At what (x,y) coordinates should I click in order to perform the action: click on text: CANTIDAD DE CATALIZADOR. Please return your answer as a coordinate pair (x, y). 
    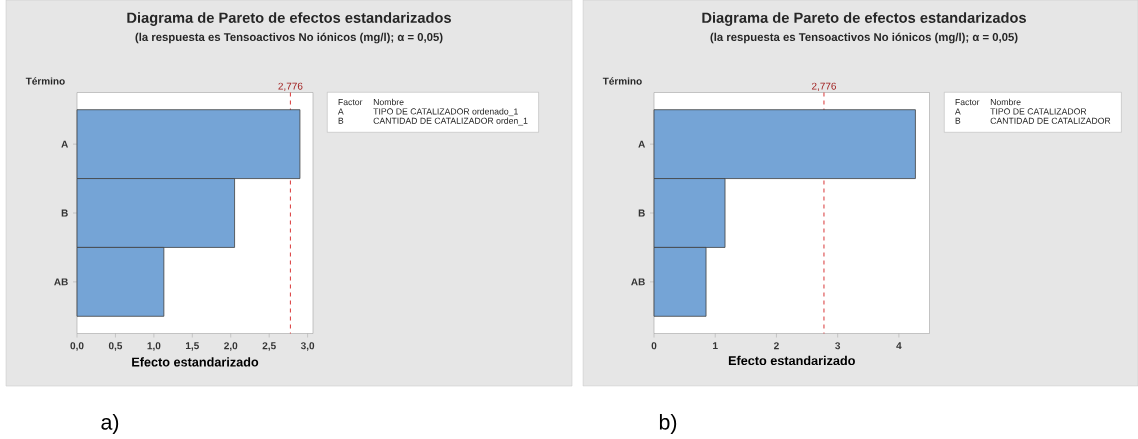
    Looking at the image, I should click on (1050, 120).